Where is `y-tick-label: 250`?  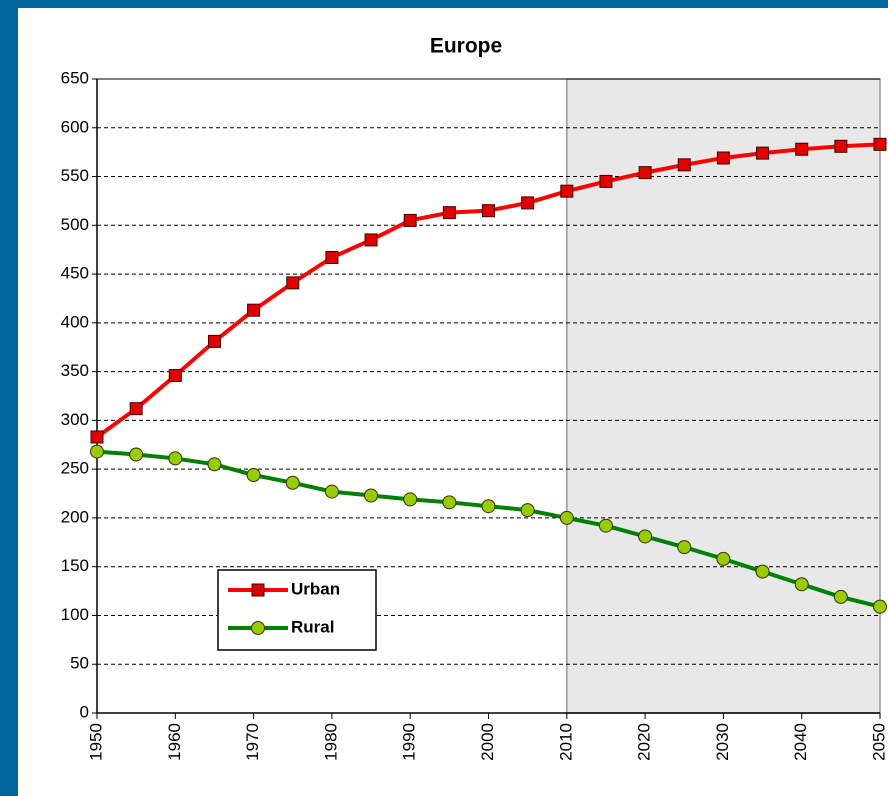 y-tick-label: 250 is located at coordinates (75, 468).